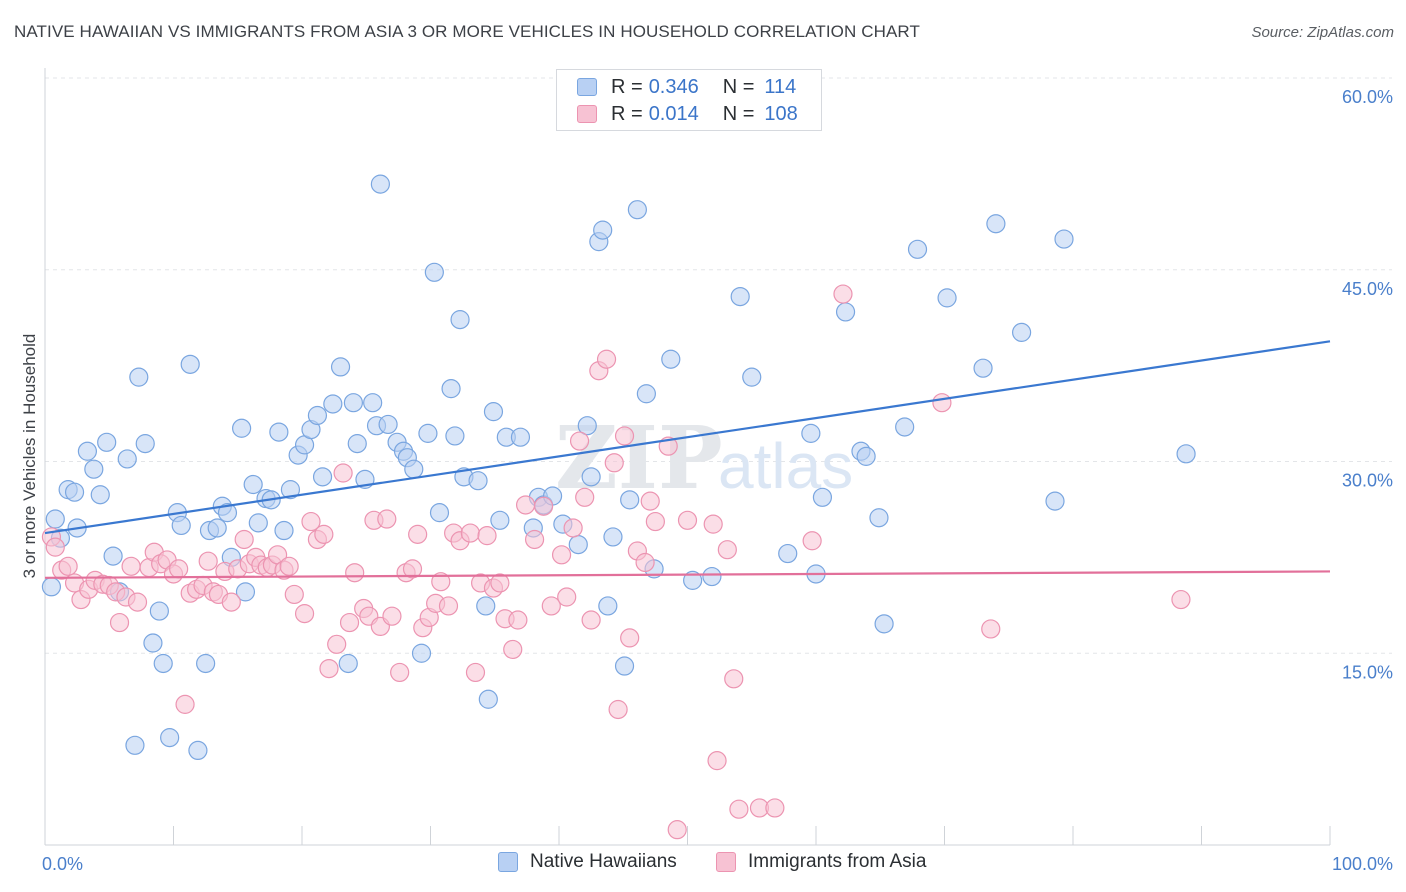 The height and width of the screenshot is (892, 1406). Describe the element at coordinates (785, 466) in the screenshot. I see `watermark-atlas: atlas` at that location.